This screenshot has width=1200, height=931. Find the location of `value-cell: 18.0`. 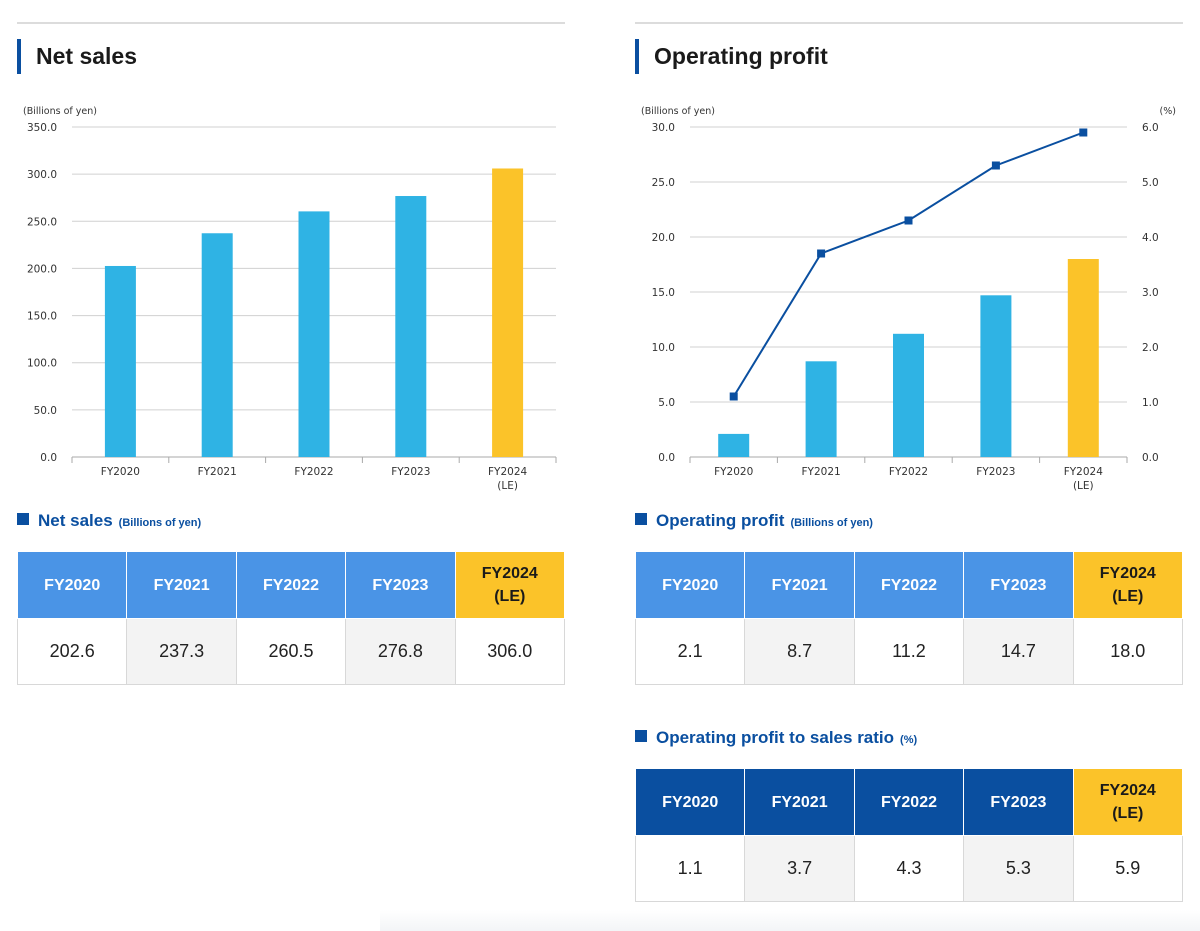

value-cell: 18.0 is located at coordinates (1128, 651).